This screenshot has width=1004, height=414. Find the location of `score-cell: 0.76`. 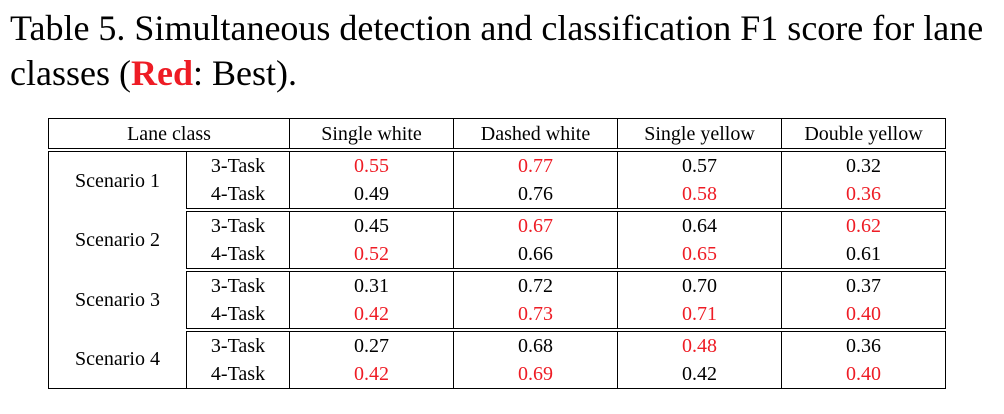

score-cell: 0.76 is located at coordinates (535, 196).